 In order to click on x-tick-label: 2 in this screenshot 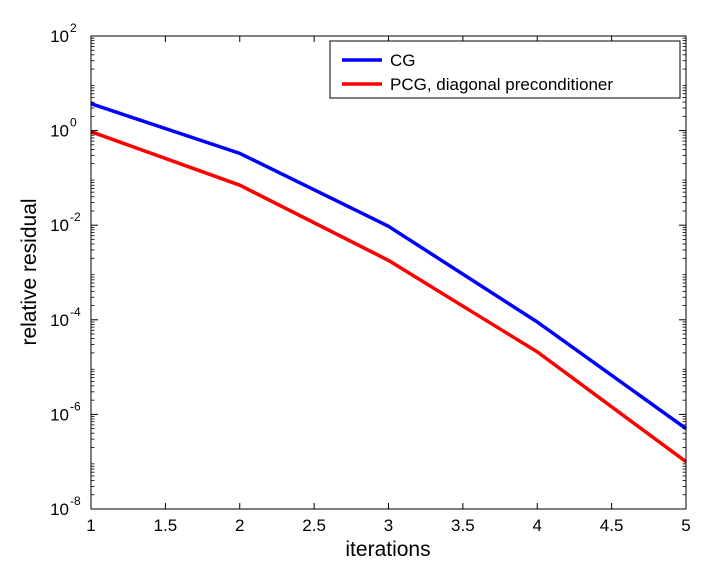, I will do `click(239, 525)`.